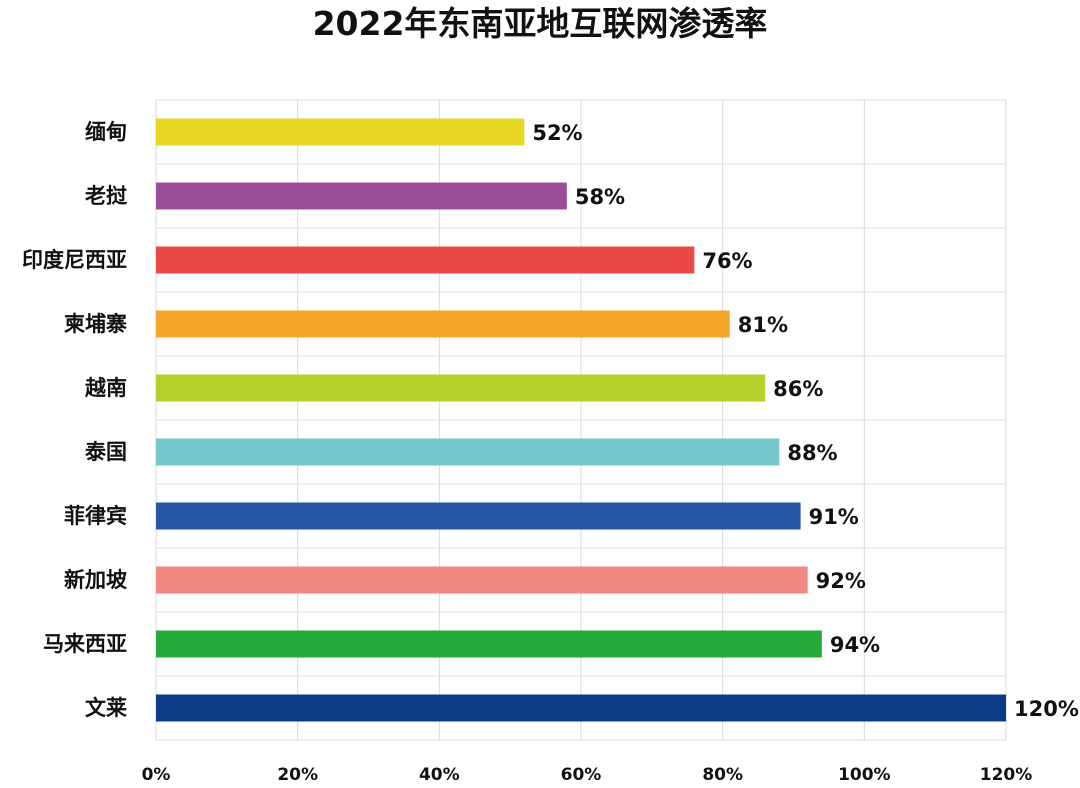 The width and height of the screenshot is (1080, 788). Describe the element at coordinates (557, 133) in the screenshot. I see `value-label: 52%` at that location.